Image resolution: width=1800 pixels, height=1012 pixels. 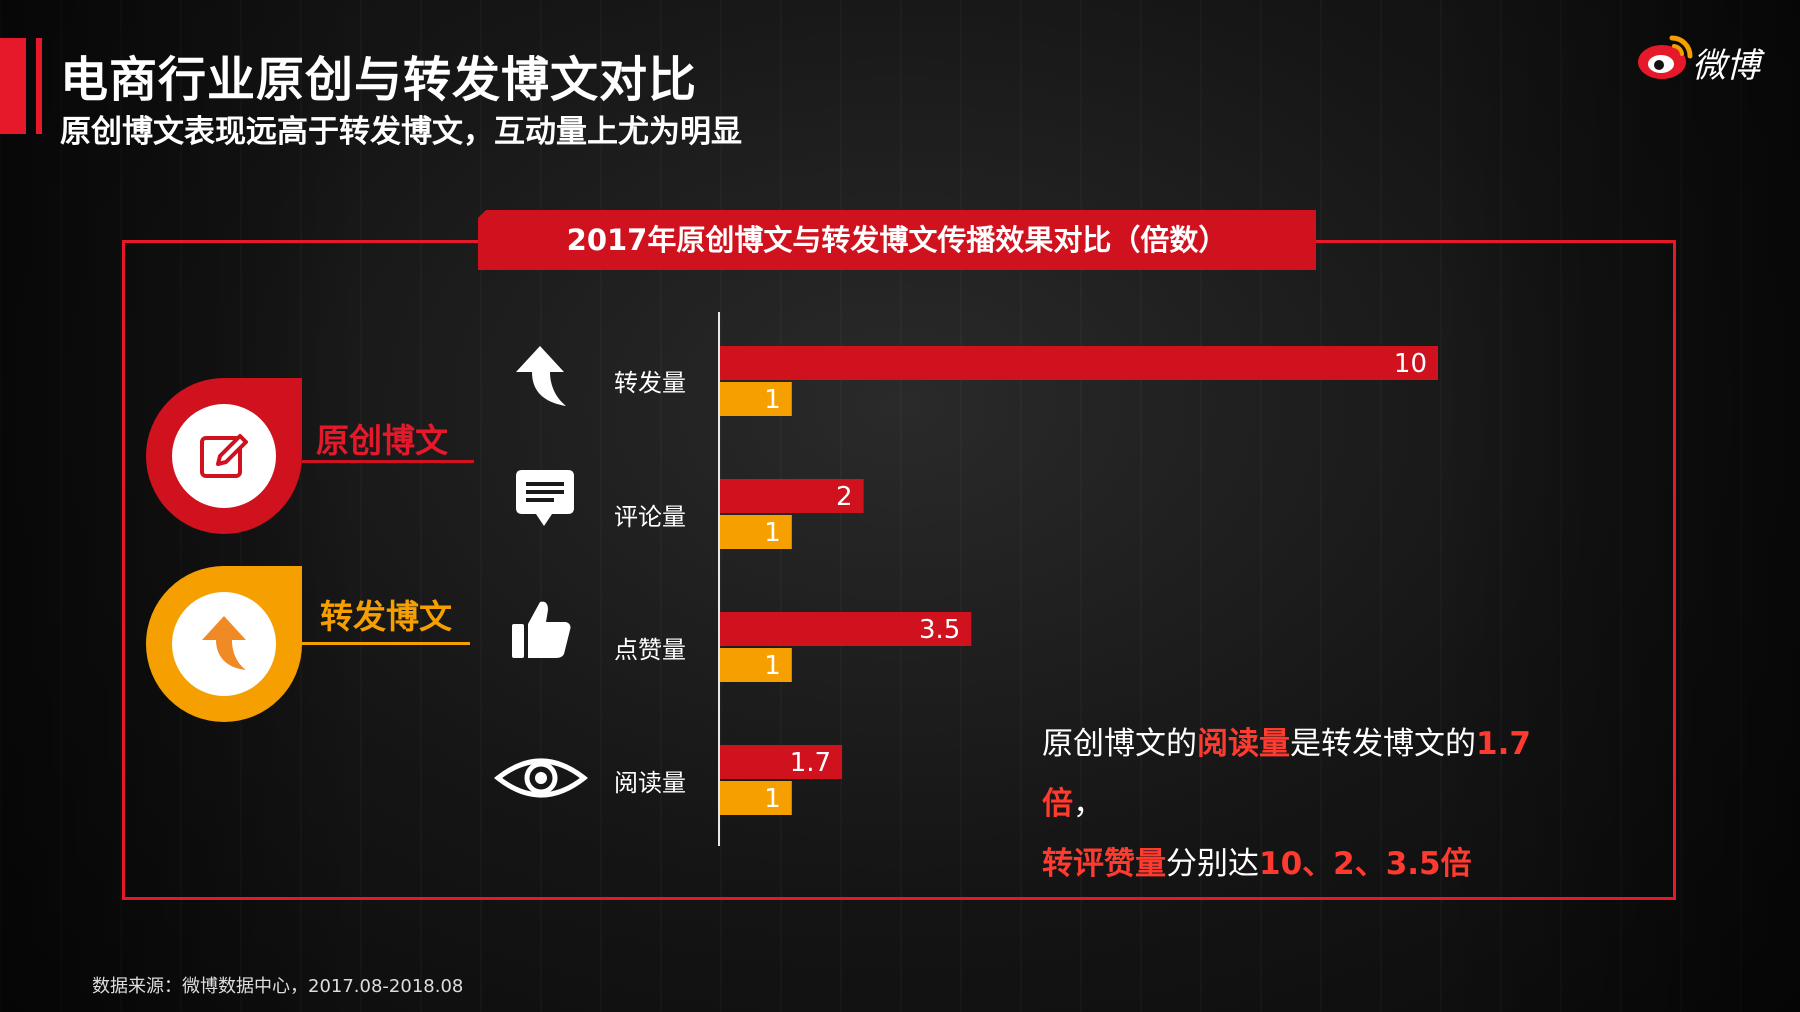 What do you see at coordinates (1088, 804) in the screenshot?
I see `note-text: ，` at bounding box center [1088, 804].